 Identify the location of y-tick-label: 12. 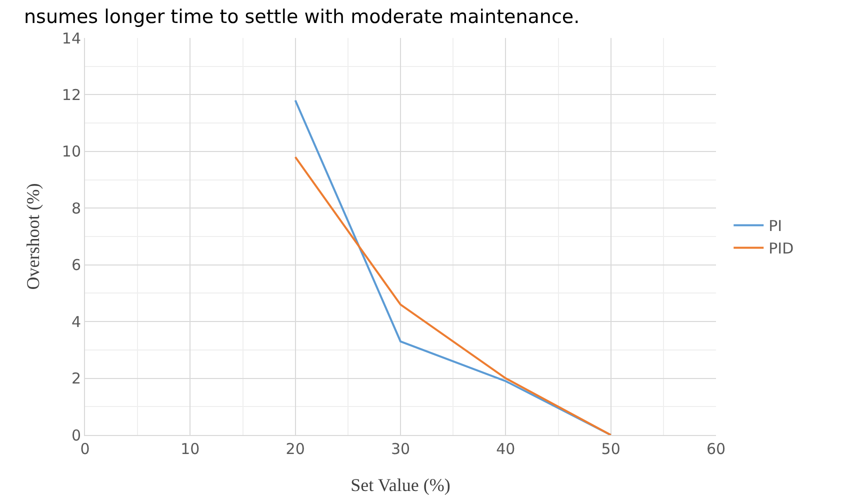
(71, 95).